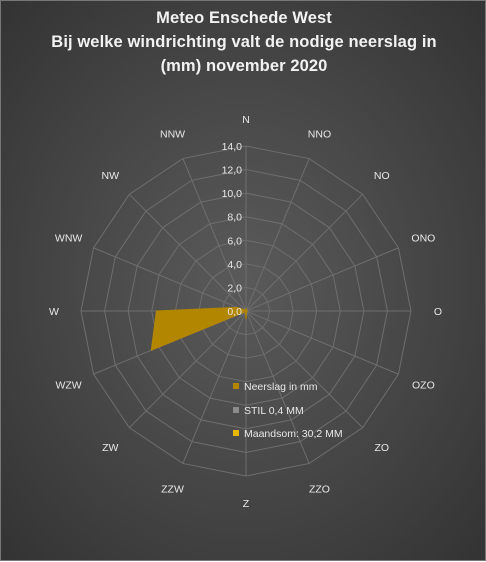  Describe the element at coordinates (438, 312) in the screenshot. I see `direction-label-o: O` at that location.